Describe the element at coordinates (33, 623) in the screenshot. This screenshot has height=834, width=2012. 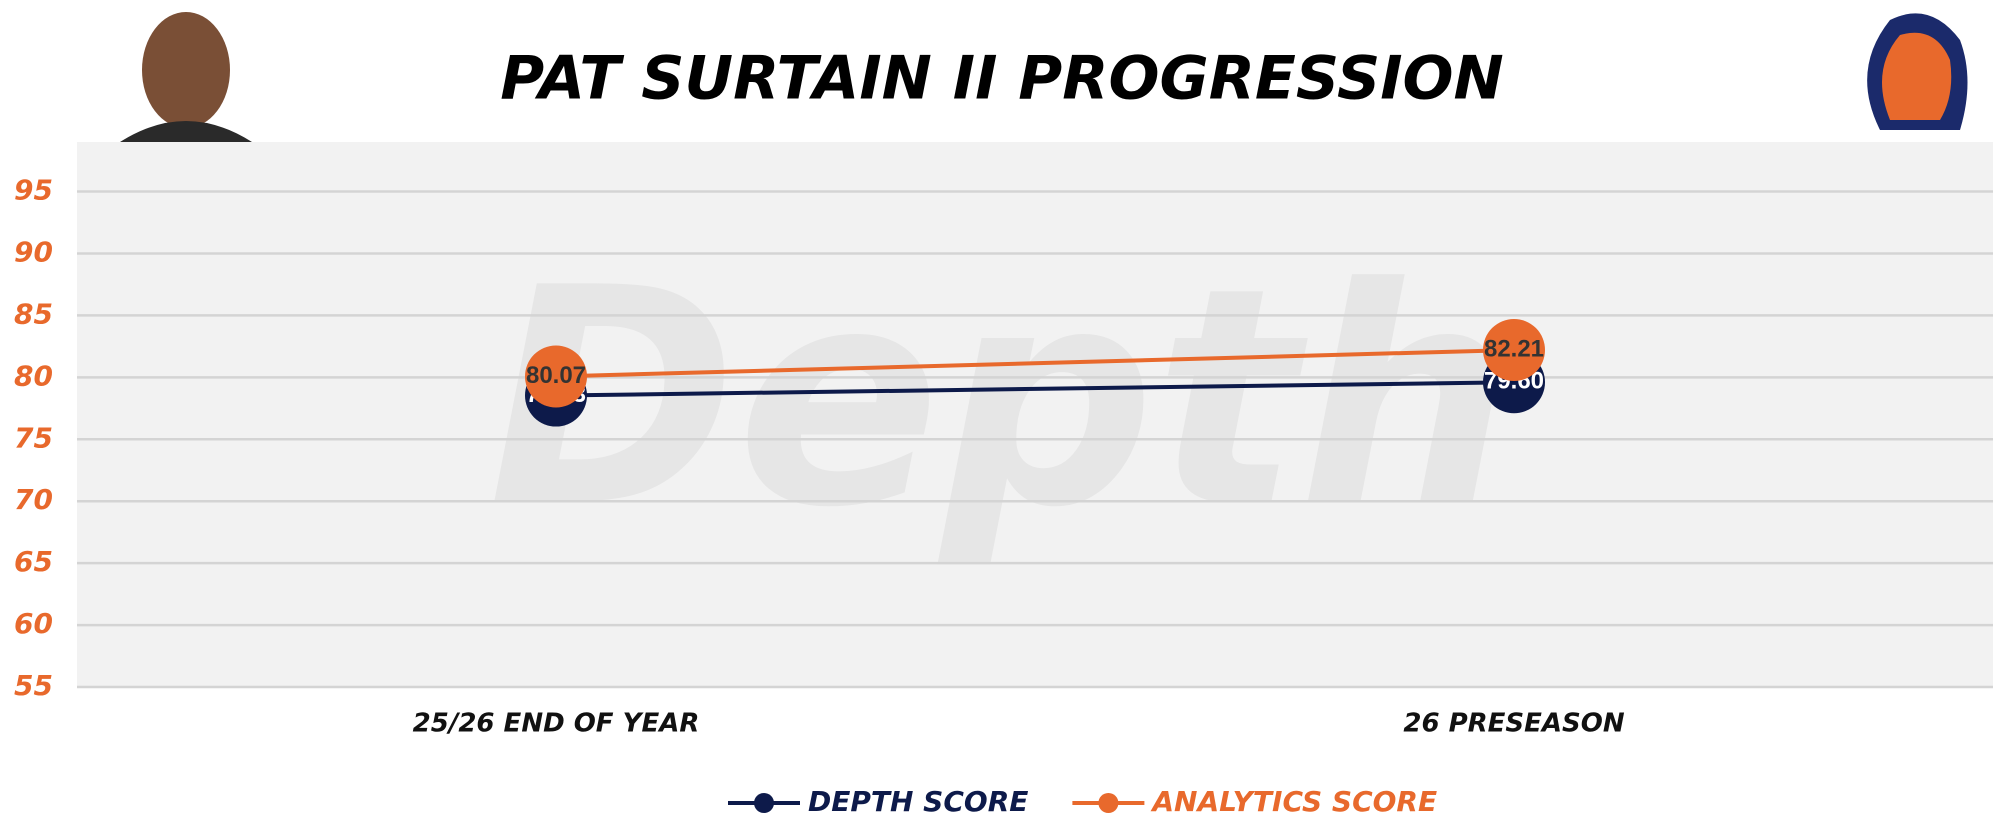
I see `y-tick-label: 60` at that location.